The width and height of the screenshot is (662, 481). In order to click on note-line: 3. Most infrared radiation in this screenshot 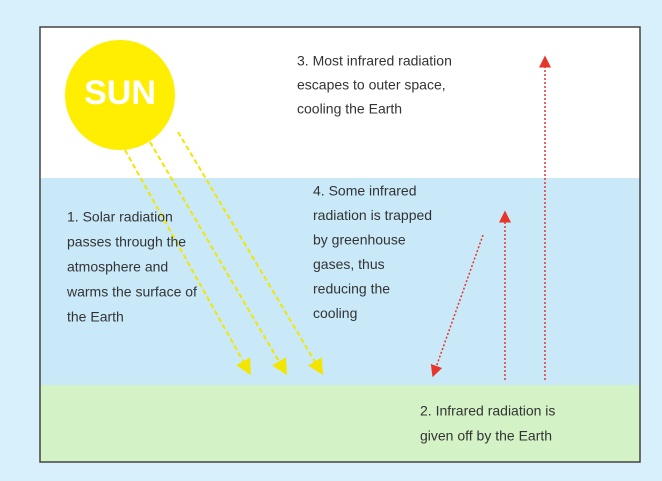, I will do `click(374, 61)`.